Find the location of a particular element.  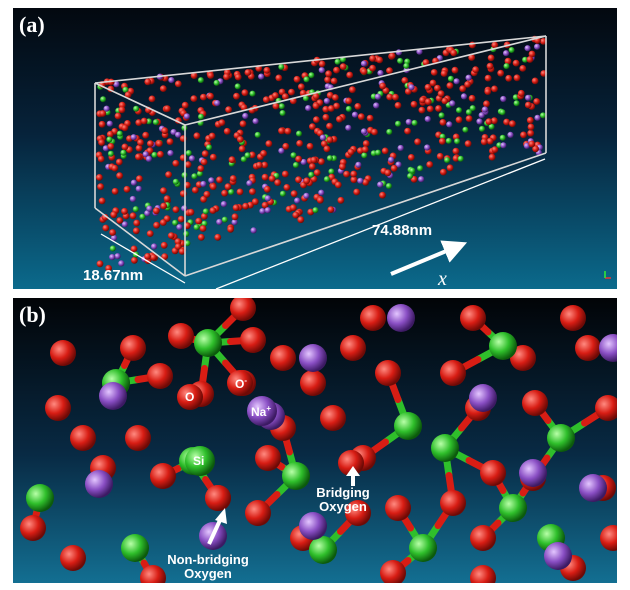

labeled-sodium-ion is located at coordinates (262, 411).